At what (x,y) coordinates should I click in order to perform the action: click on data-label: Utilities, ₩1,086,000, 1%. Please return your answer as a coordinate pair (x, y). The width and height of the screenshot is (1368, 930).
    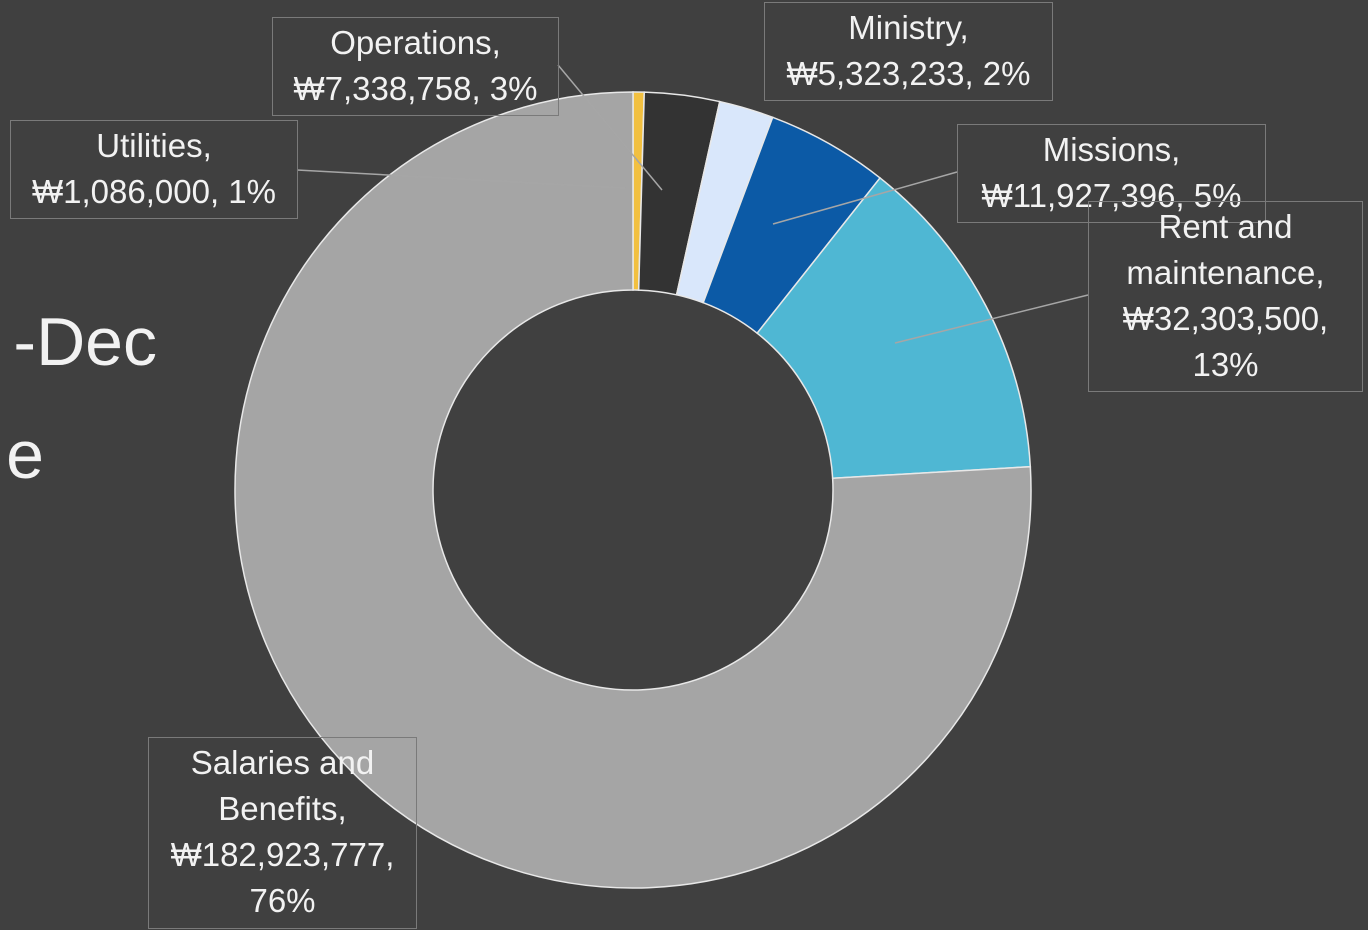
    Looking at the image, I should click on (154, 169).